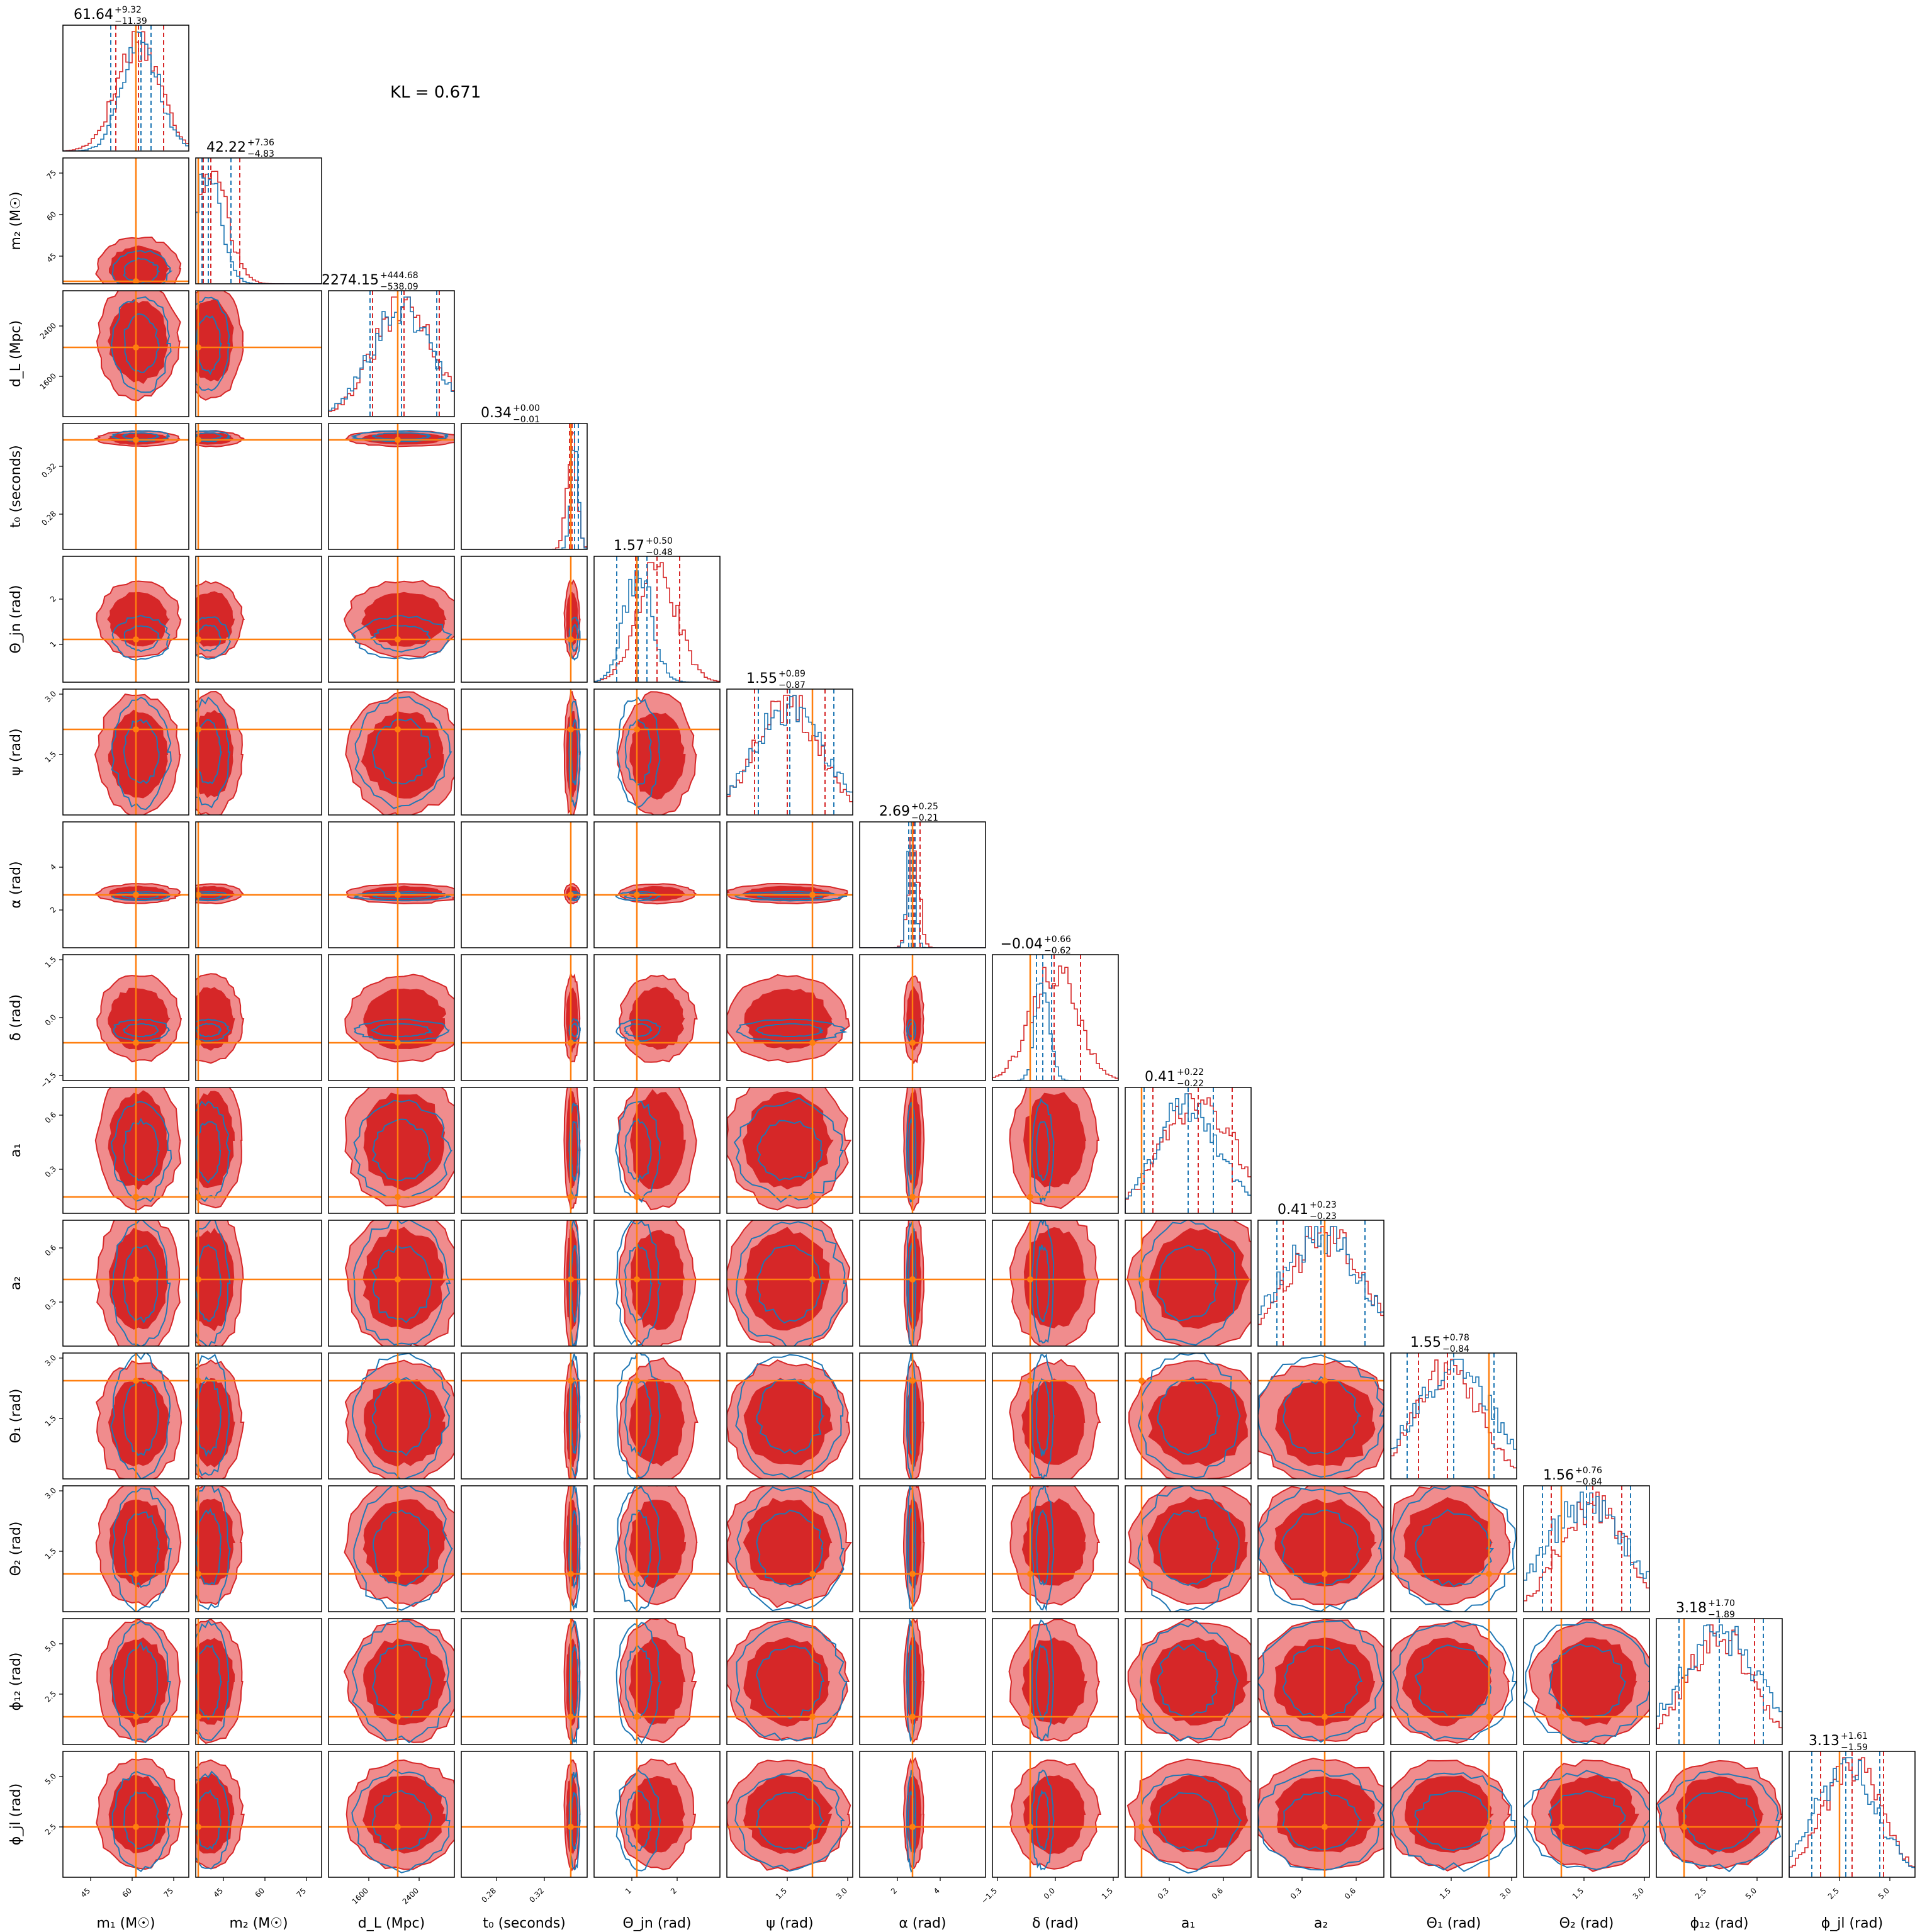 The height and width of the screenshot is (1932, 1932). Describe the element at coordinates (16, 353) in the screenshot. I see `y-axis-label: d_L (Mpc)` at that location.